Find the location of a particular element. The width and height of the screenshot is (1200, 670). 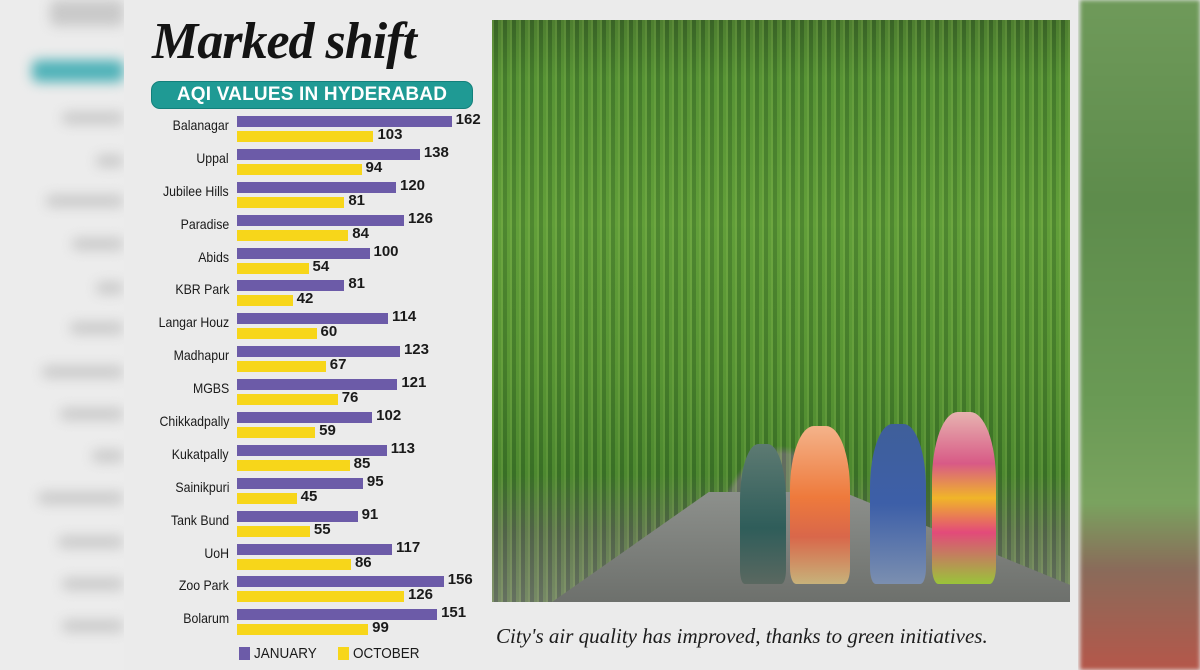

chart-row: Kukatpally 113 85 is located at coordinates (306, 456).